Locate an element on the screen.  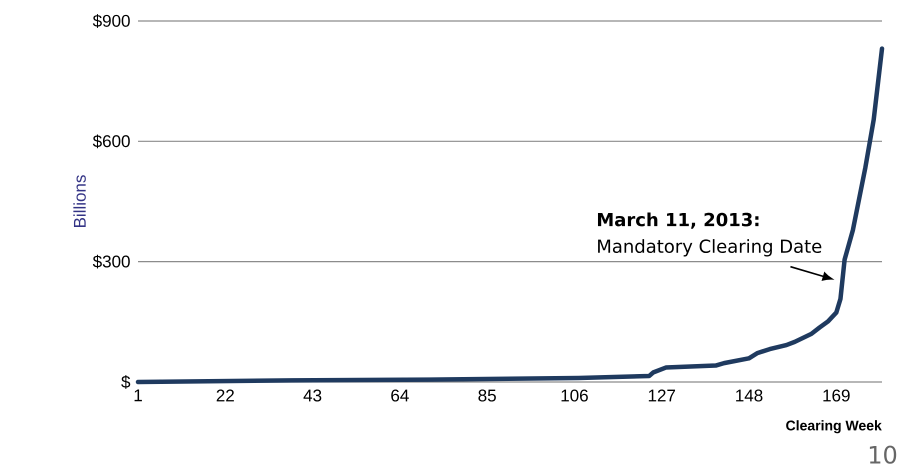
x-tick-label: 148 is located at coordinates (749, 396).